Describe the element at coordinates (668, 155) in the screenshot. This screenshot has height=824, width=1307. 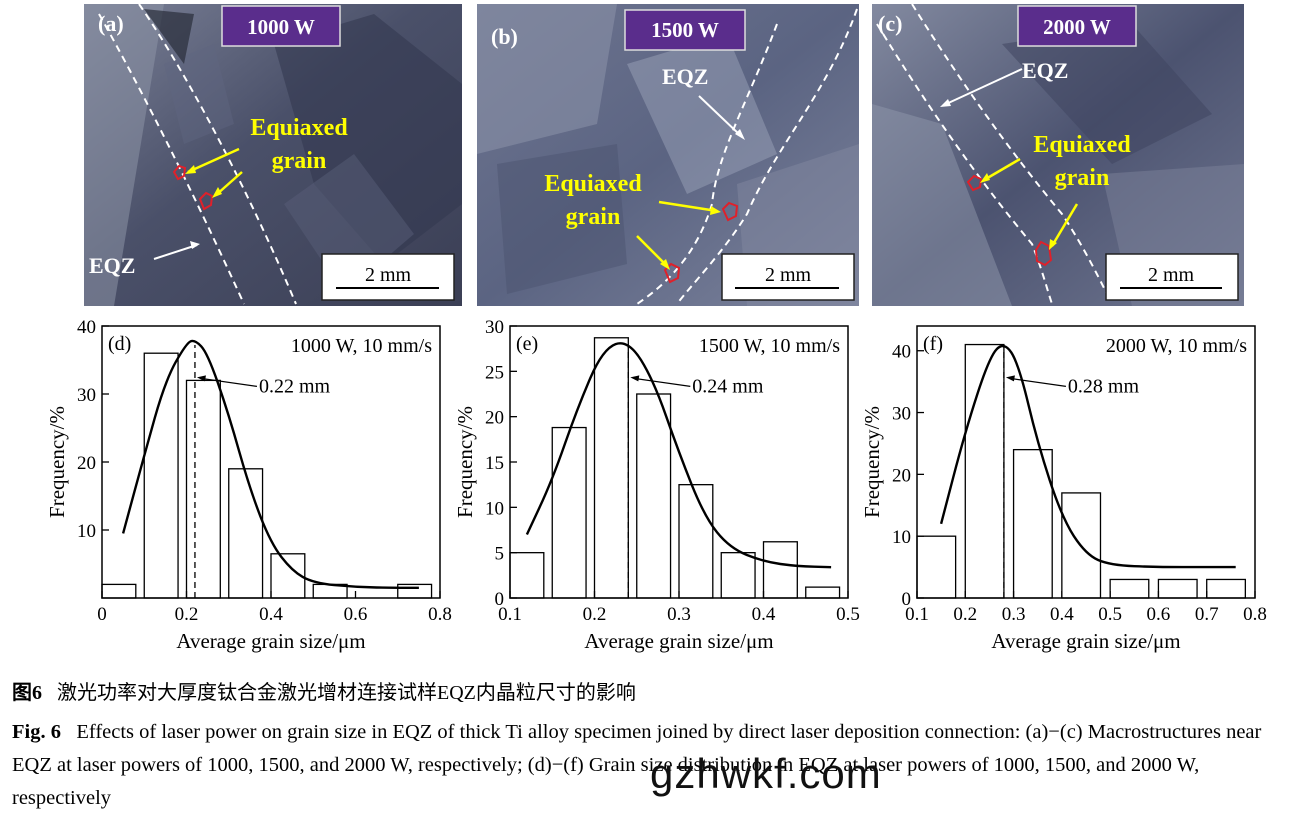
I see `panel-b-macrostructure: (b) 1500 W EQZ Equiaxed grain 2 mm` at that location.